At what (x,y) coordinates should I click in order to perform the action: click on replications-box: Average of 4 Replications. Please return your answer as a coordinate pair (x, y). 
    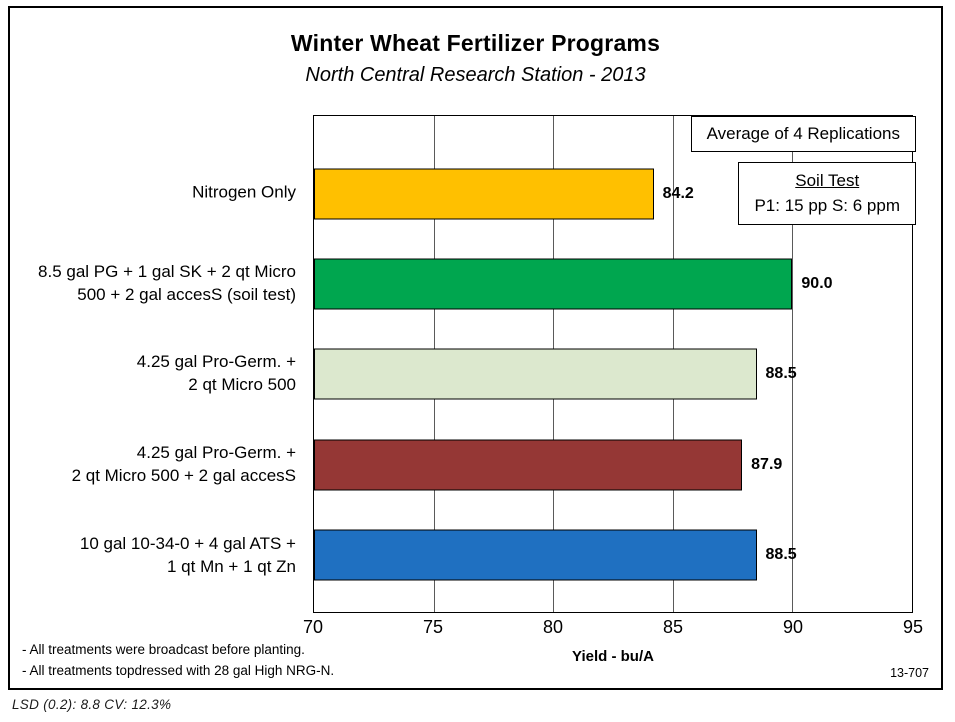
    Looking at the image, I should click on (803, 134).